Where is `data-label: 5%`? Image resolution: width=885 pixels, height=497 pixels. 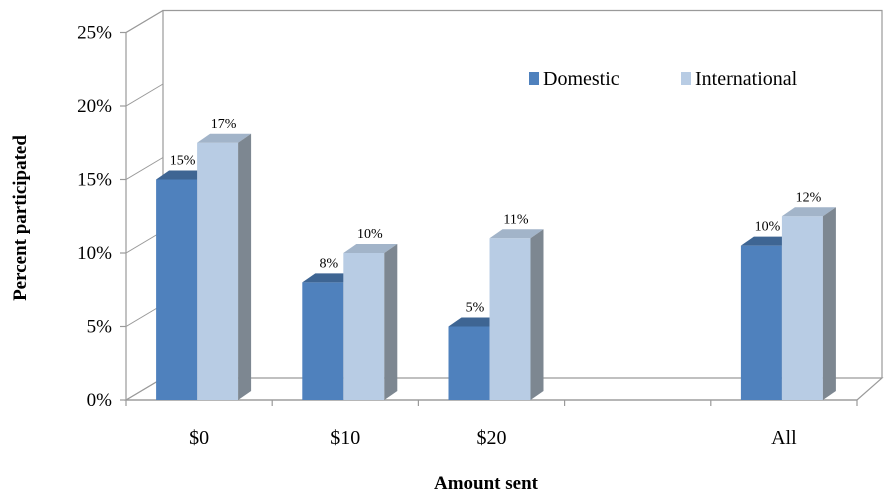 data-label: 5% is located at coordinates (475, 308).